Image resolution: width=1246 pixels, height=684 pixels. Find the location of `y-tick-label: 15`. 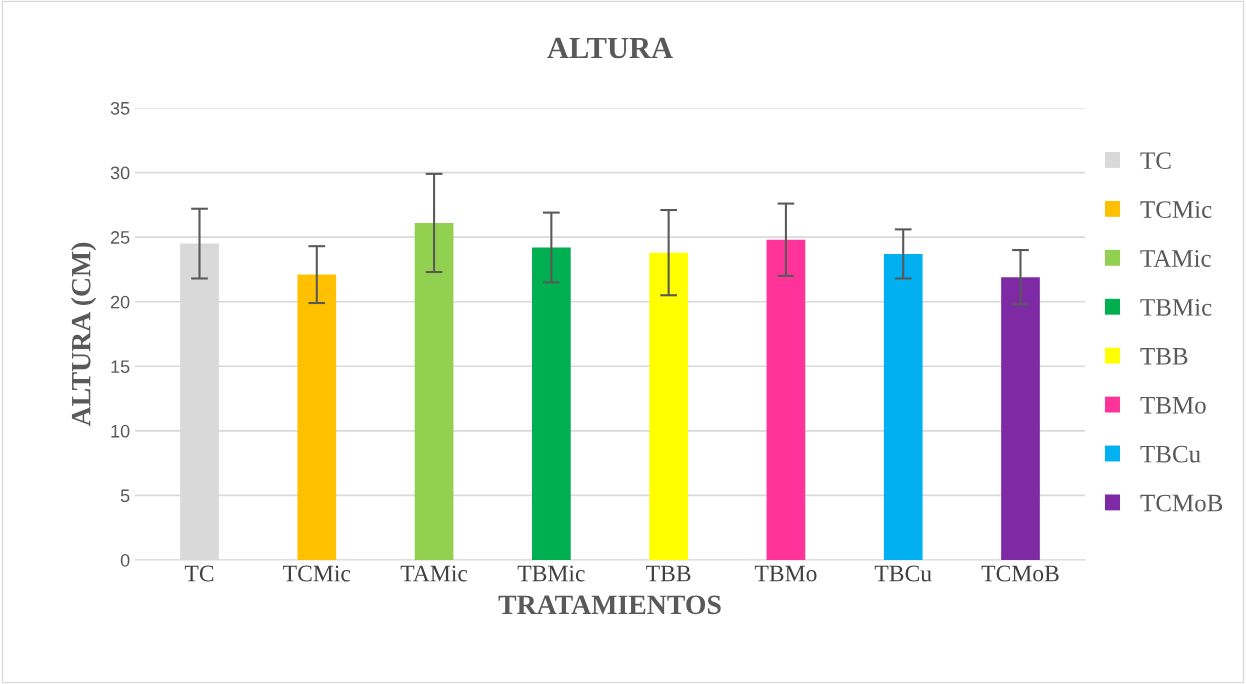

y-tick-label: 15 is located at coordinates (120, 367).